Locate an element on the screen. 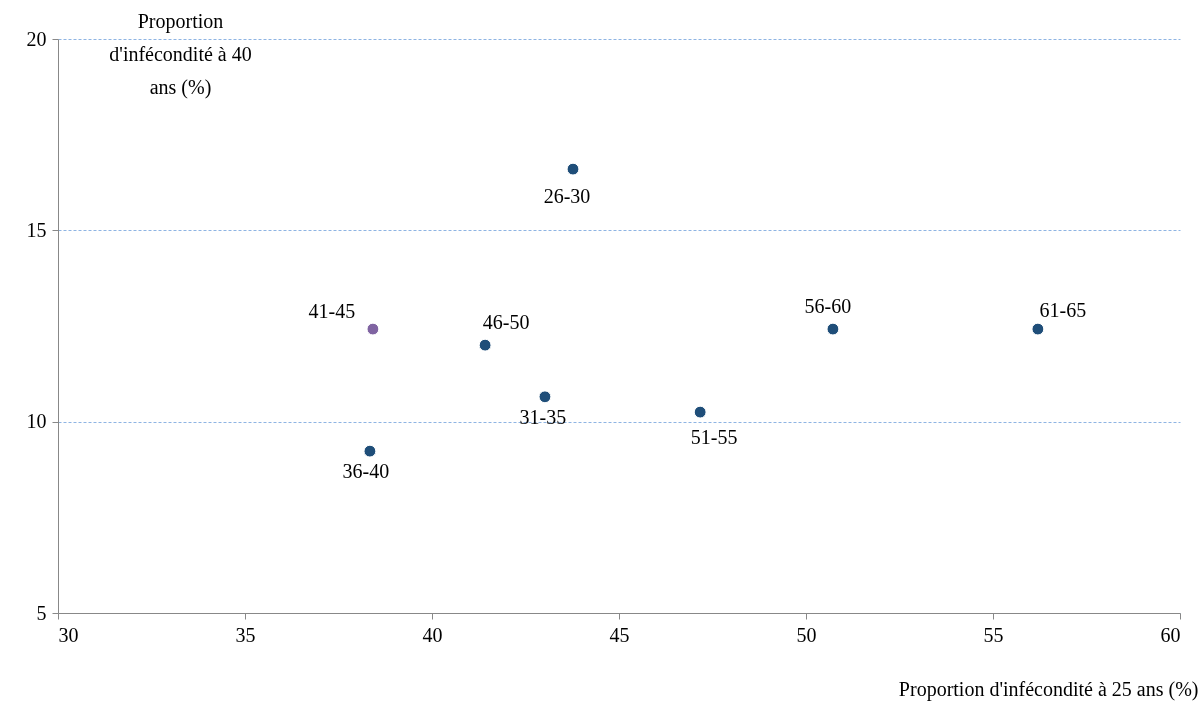 The height and width of the screenshot is (706, 1203). data-label: 41-45 is located at coordinates (332, 311).